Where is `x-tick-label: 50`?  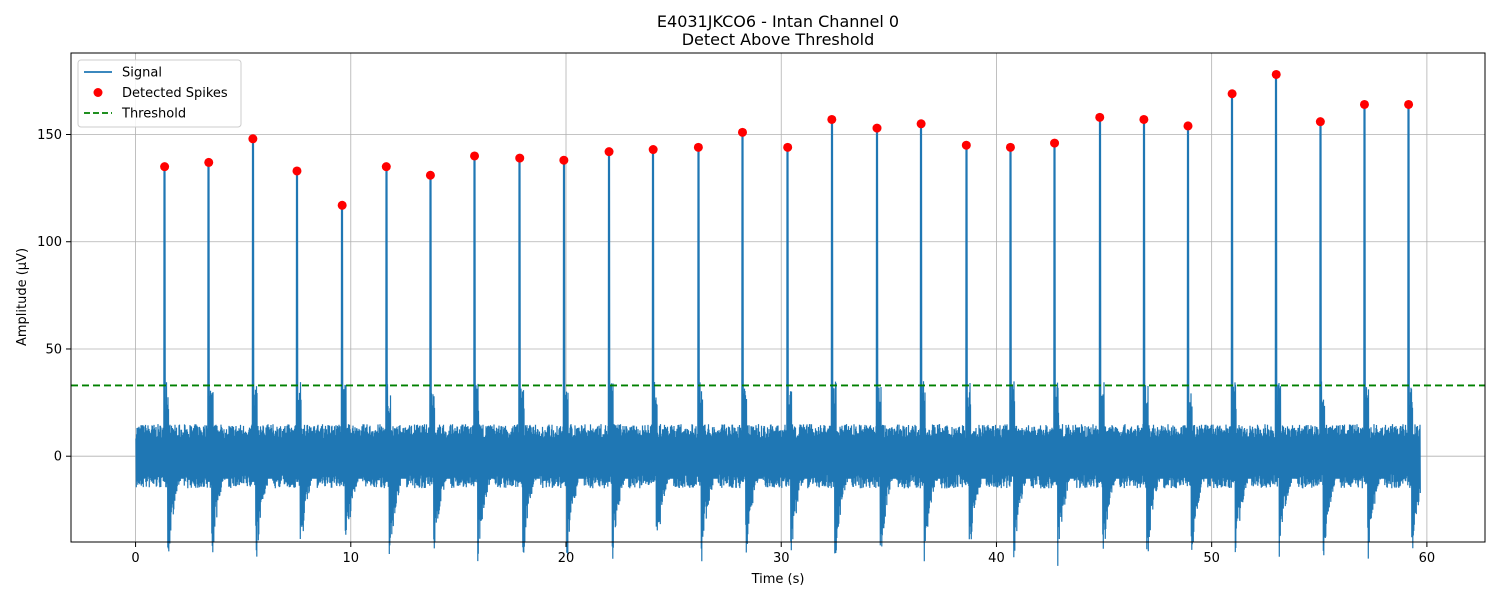
x-tick-label: 50 is located at coordinates (1211, 558).